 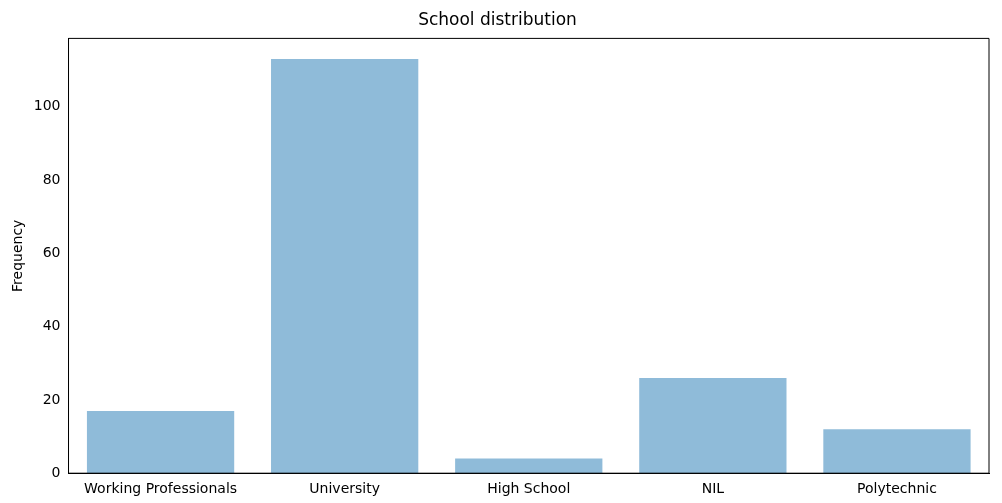 I want to click on y-tick-label: 20, so click(x=51, y=398).